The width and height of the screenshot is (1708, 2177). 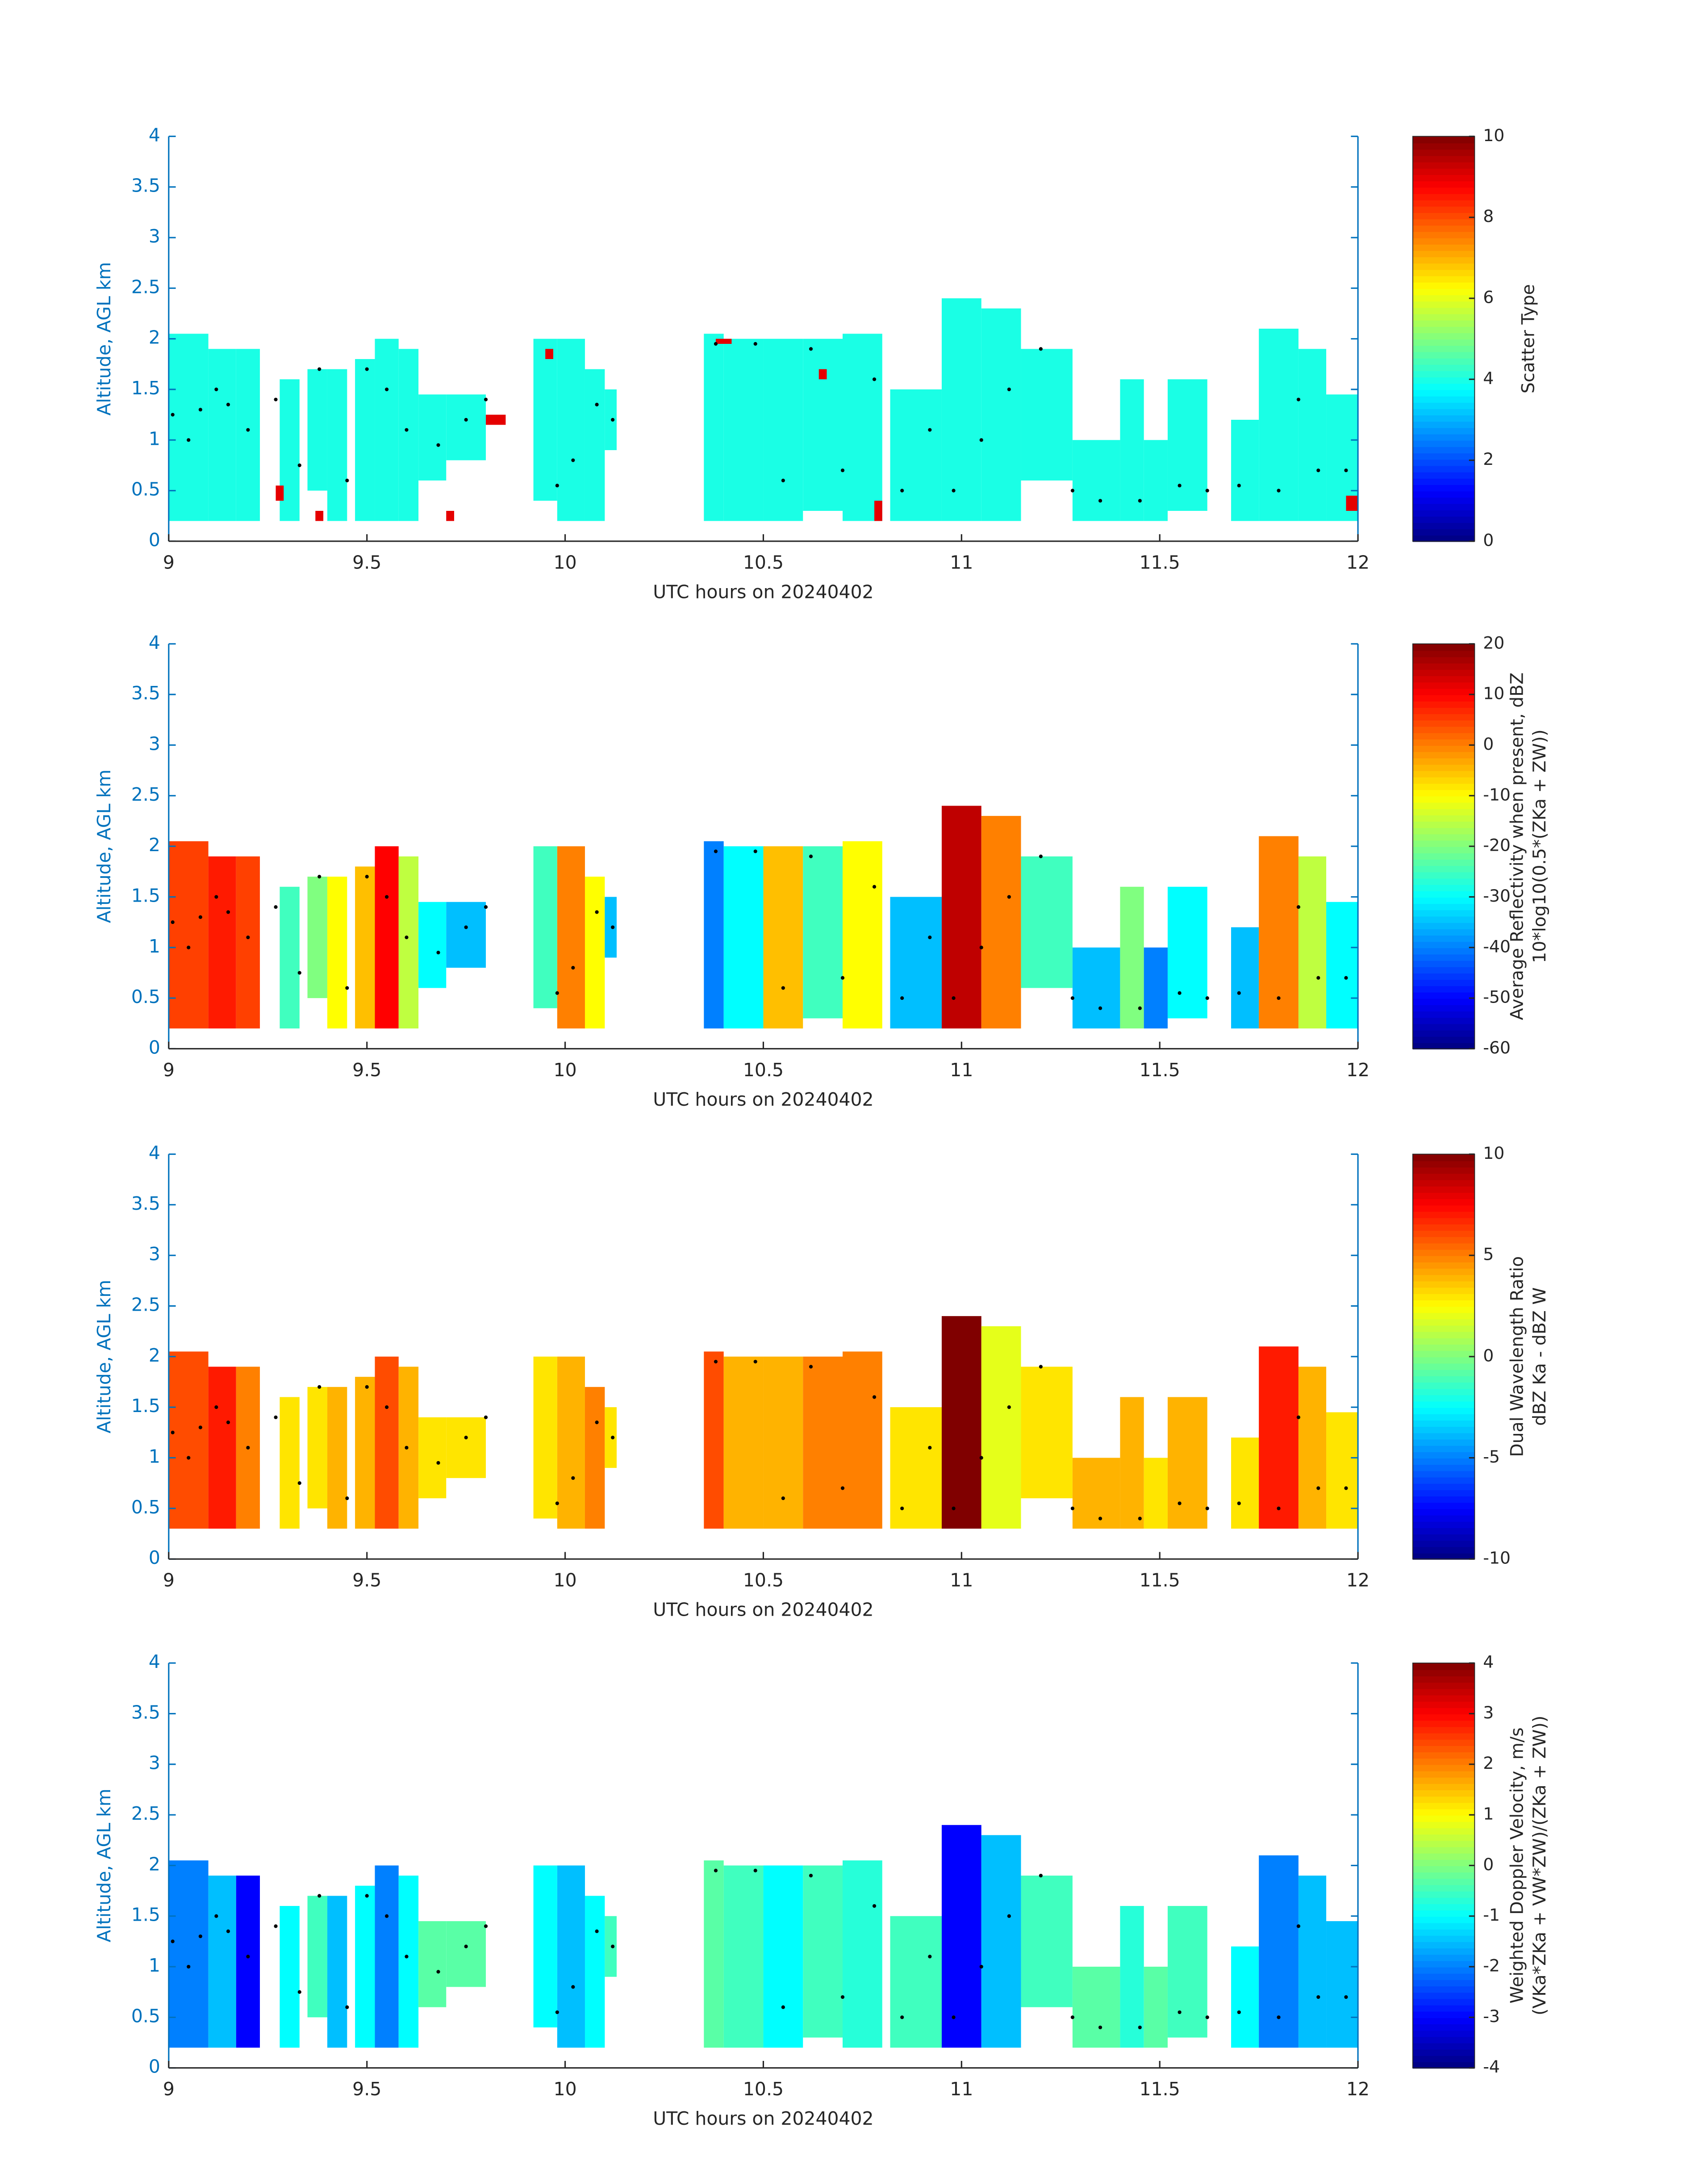 What do you see at coordinates (1493, 135) in the screenshot?
I see `colorbar-tick-label: 10` at bounding box center [1493, 135].